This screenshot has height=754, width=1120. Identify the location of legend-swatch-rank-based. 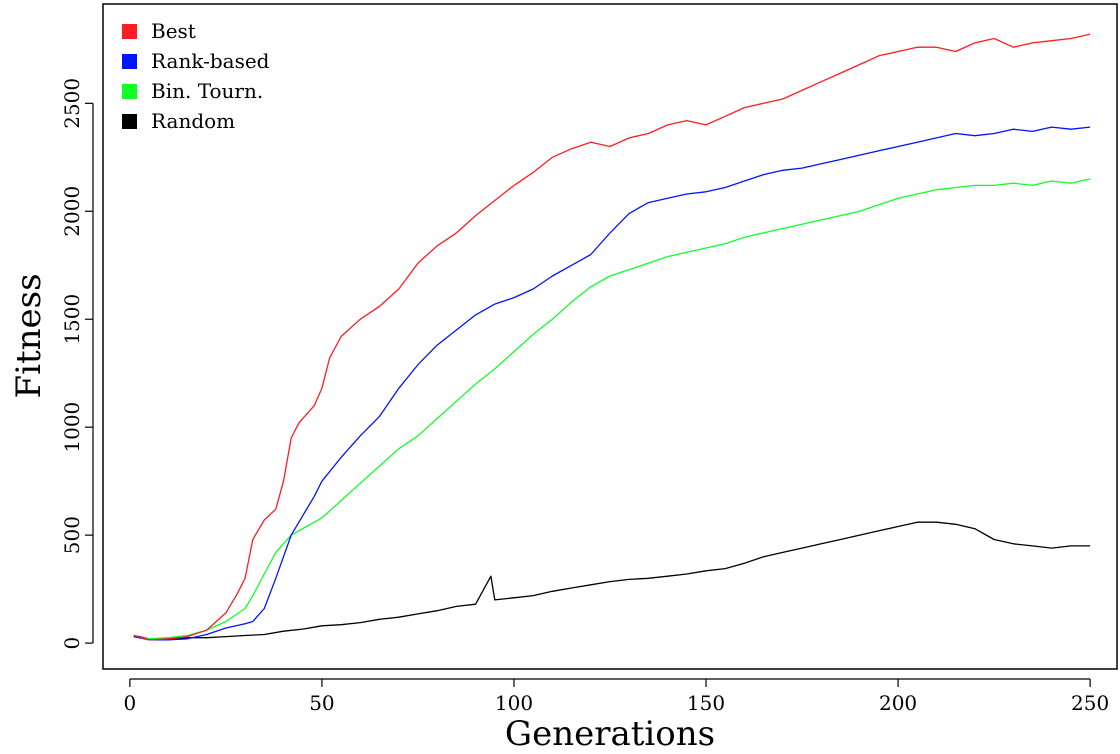
(129, 61).